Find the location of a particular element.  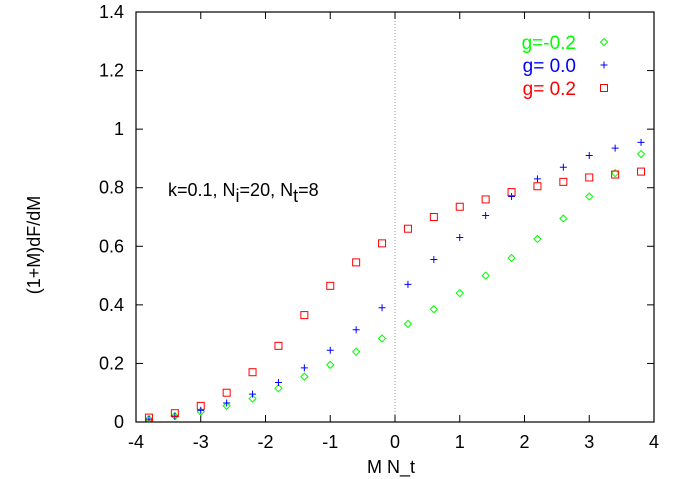

x-tick-label: -4 is located at coordinates (136, 442).